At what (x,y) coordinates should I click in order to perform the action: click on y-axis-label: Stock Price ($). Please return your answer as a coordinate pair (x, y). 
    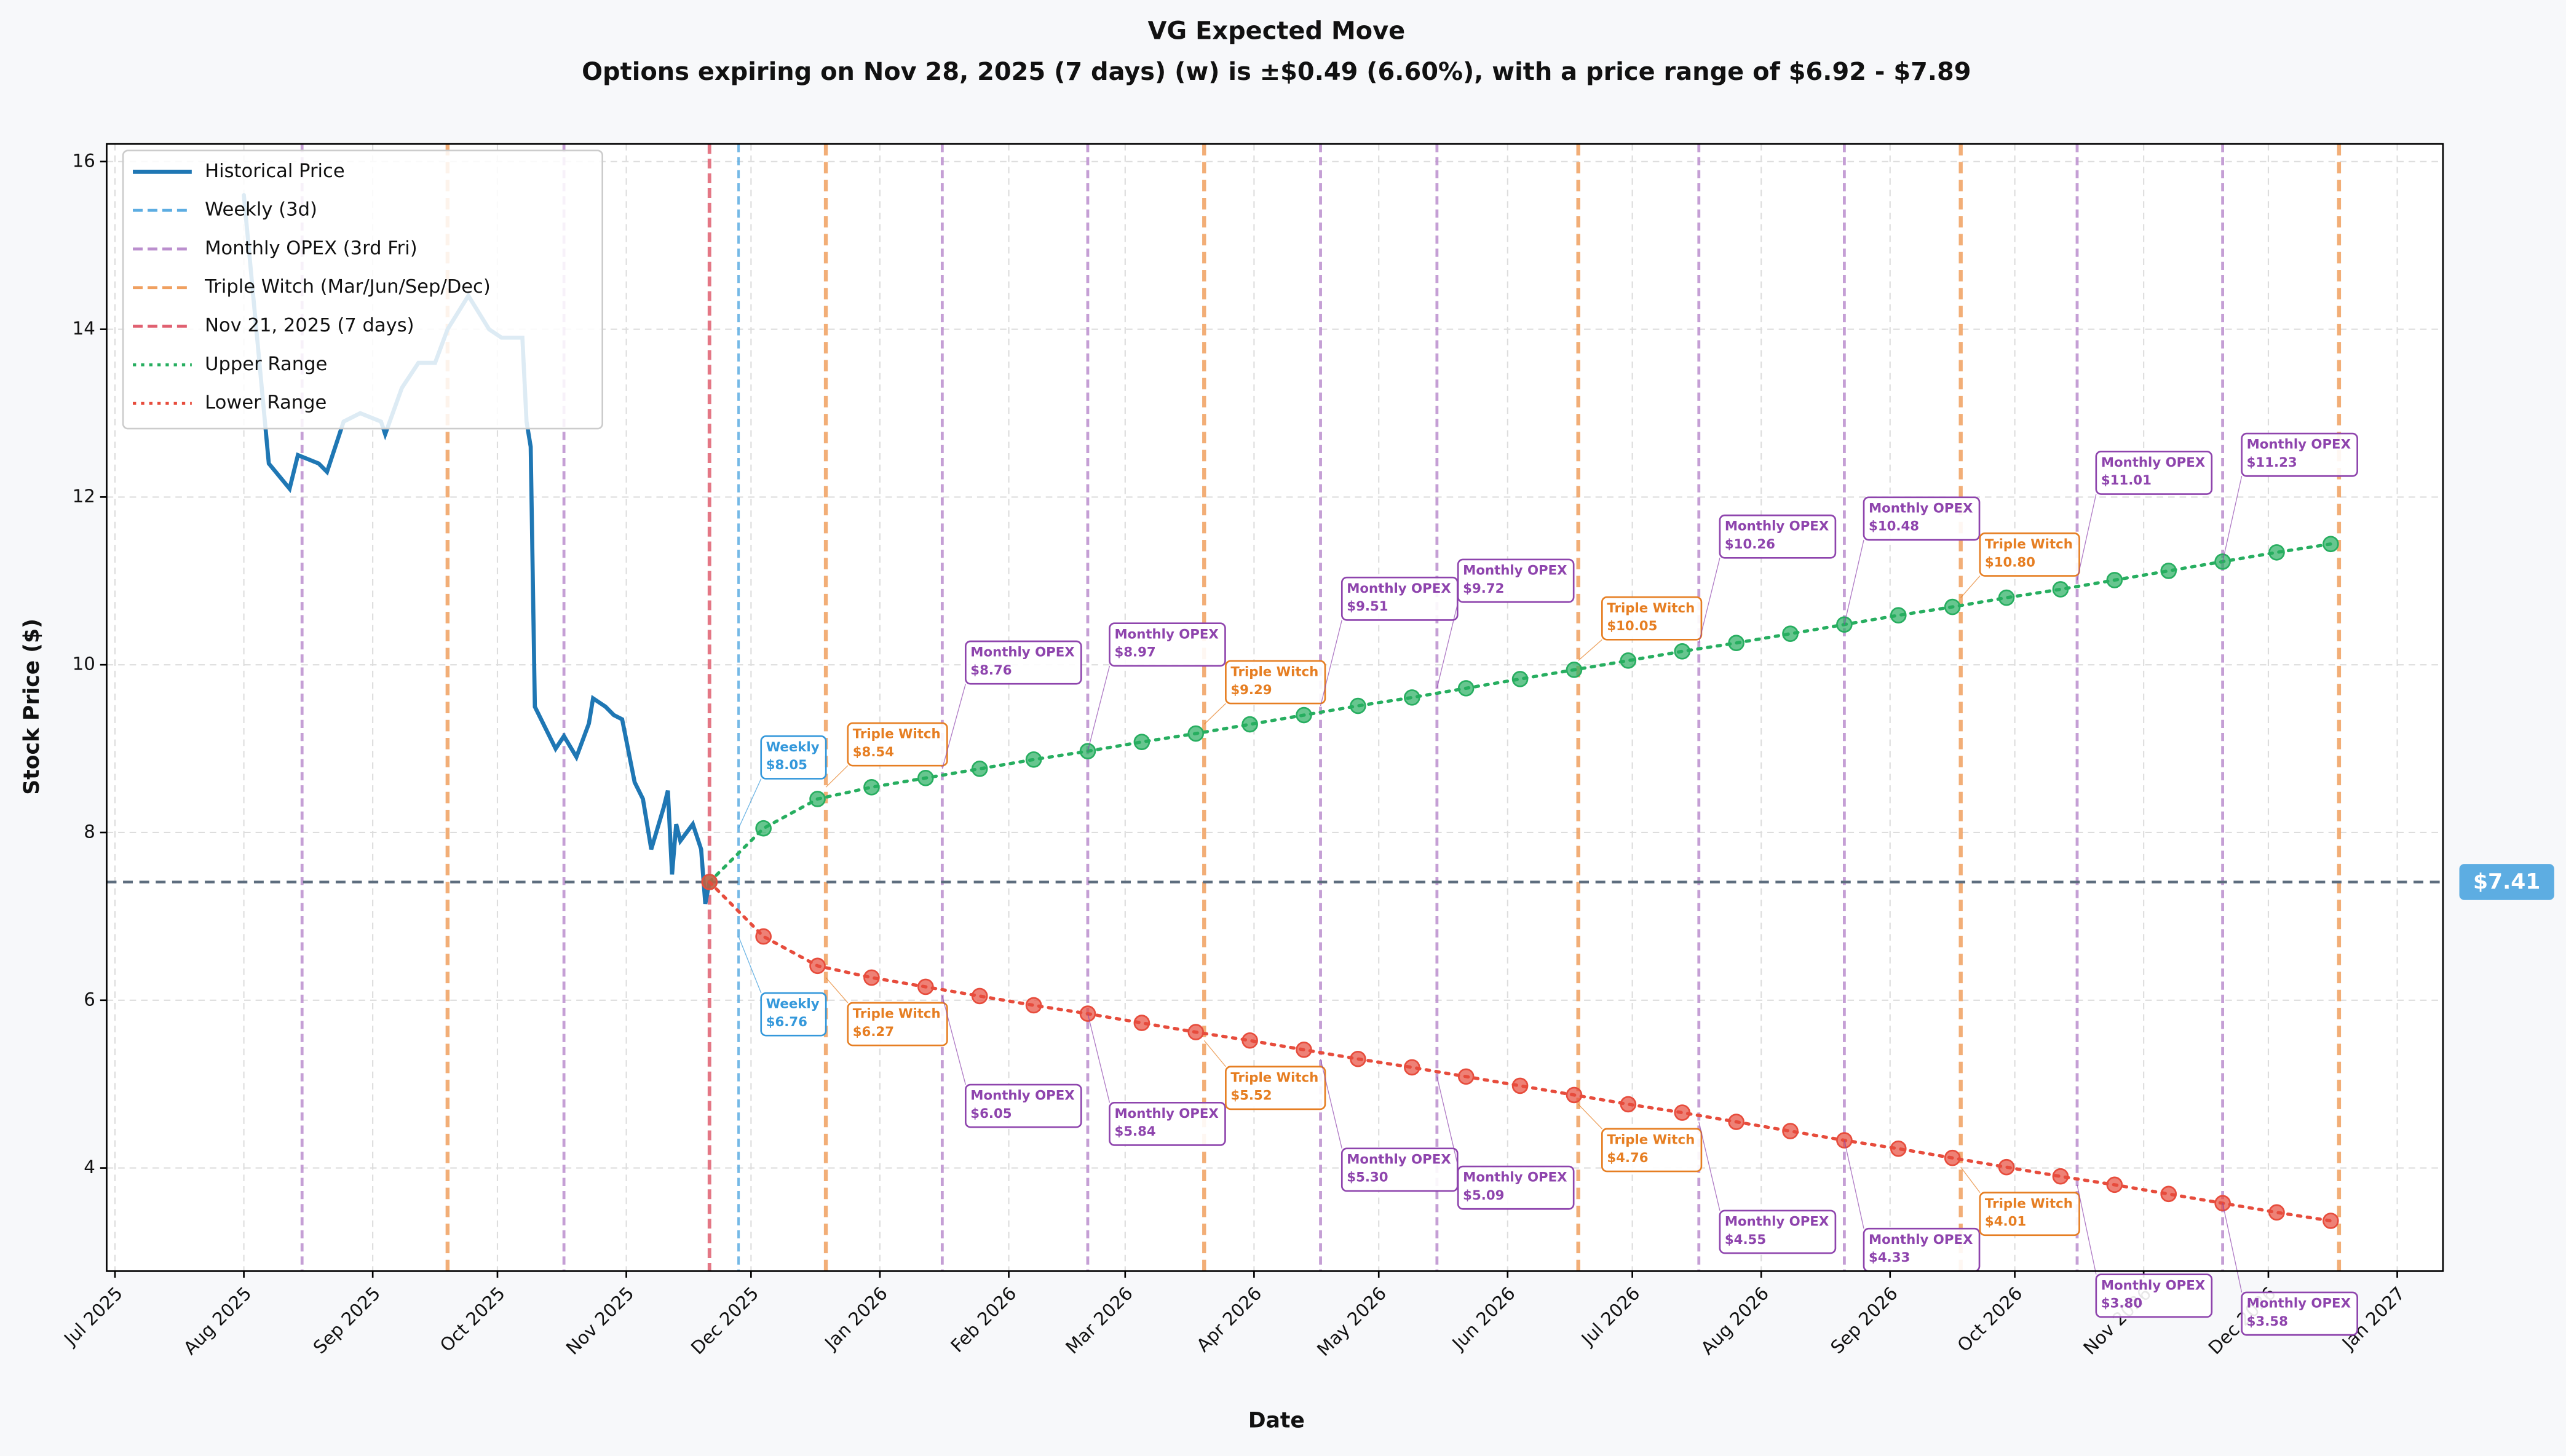
    Looking at the image, I should click on (32, 707).